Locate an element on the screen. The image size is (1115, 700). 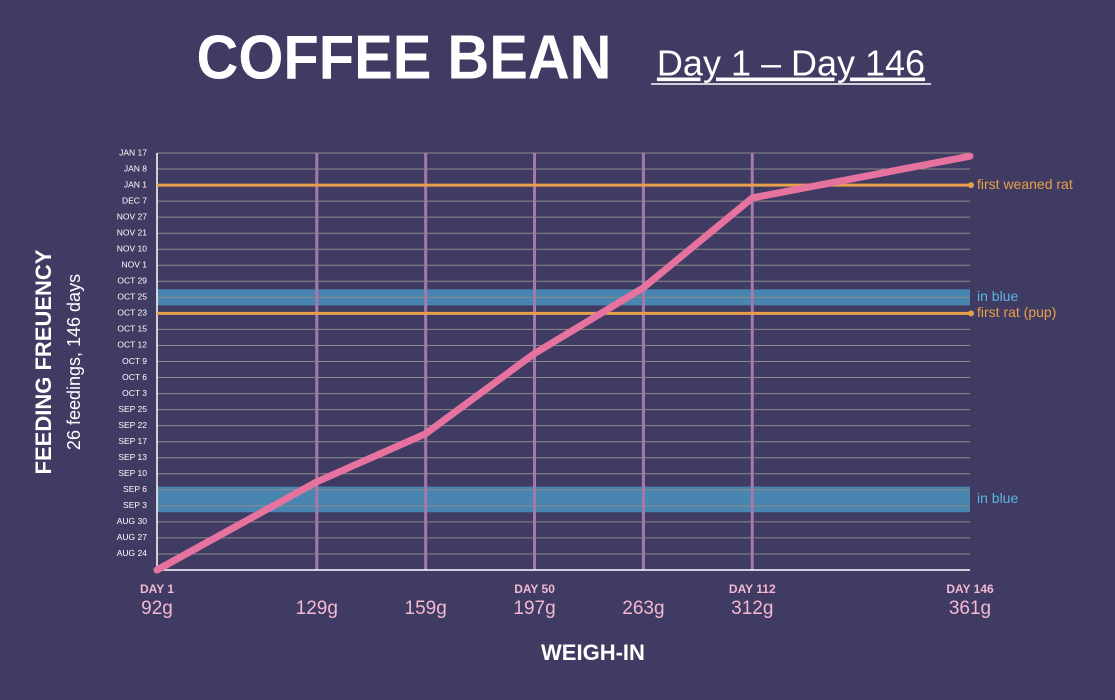
x-tick-label: 129g is located at coordinates (317, 608).